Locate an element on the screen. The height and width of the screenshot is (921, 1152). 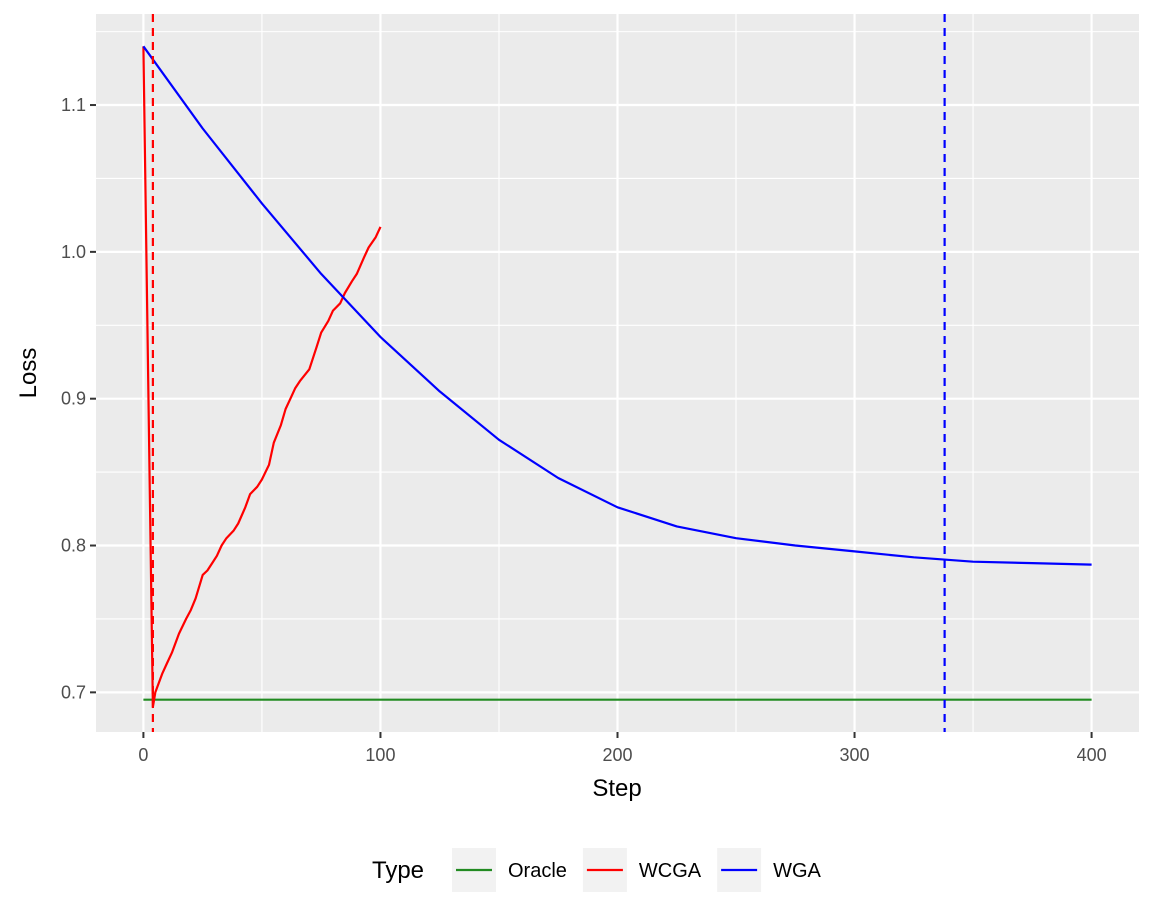
y-tick-label: 0.9 is located at coordinates (73, 399).